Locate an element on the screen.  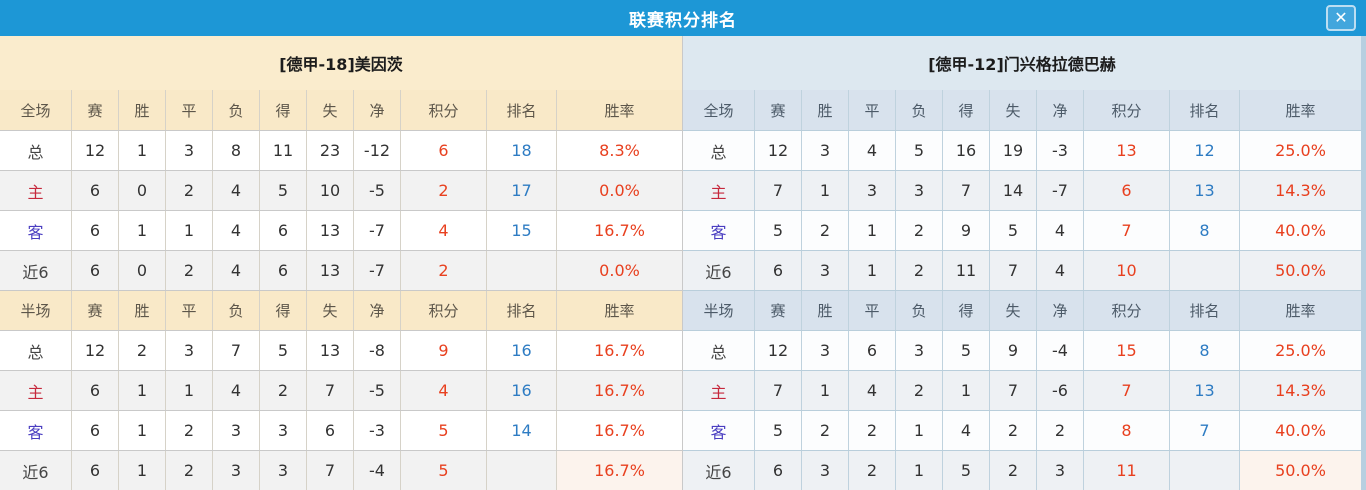
stat-cell: 9 is located at coordinates (1013, 350).